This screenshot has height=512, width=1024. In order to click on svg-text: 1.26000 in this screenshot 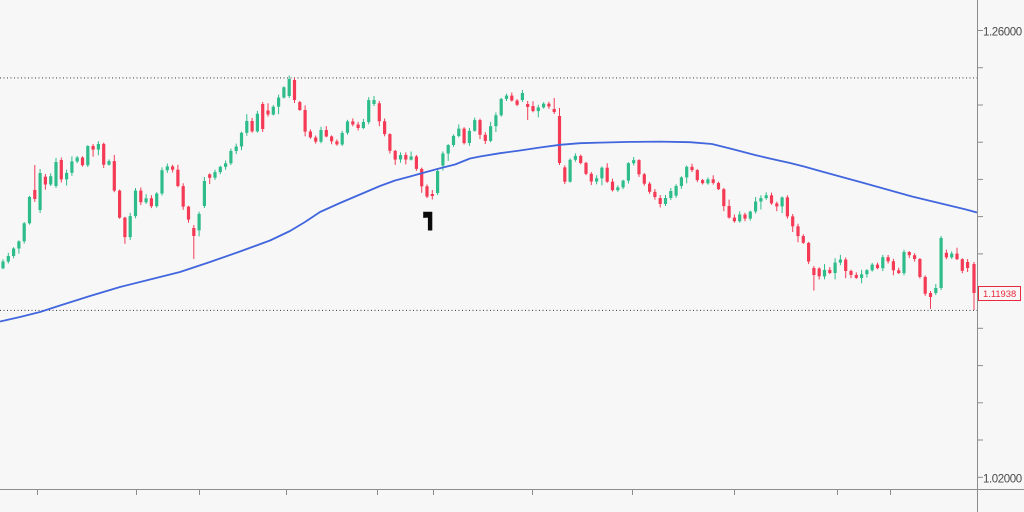, I will do `click(1002, 32)`.